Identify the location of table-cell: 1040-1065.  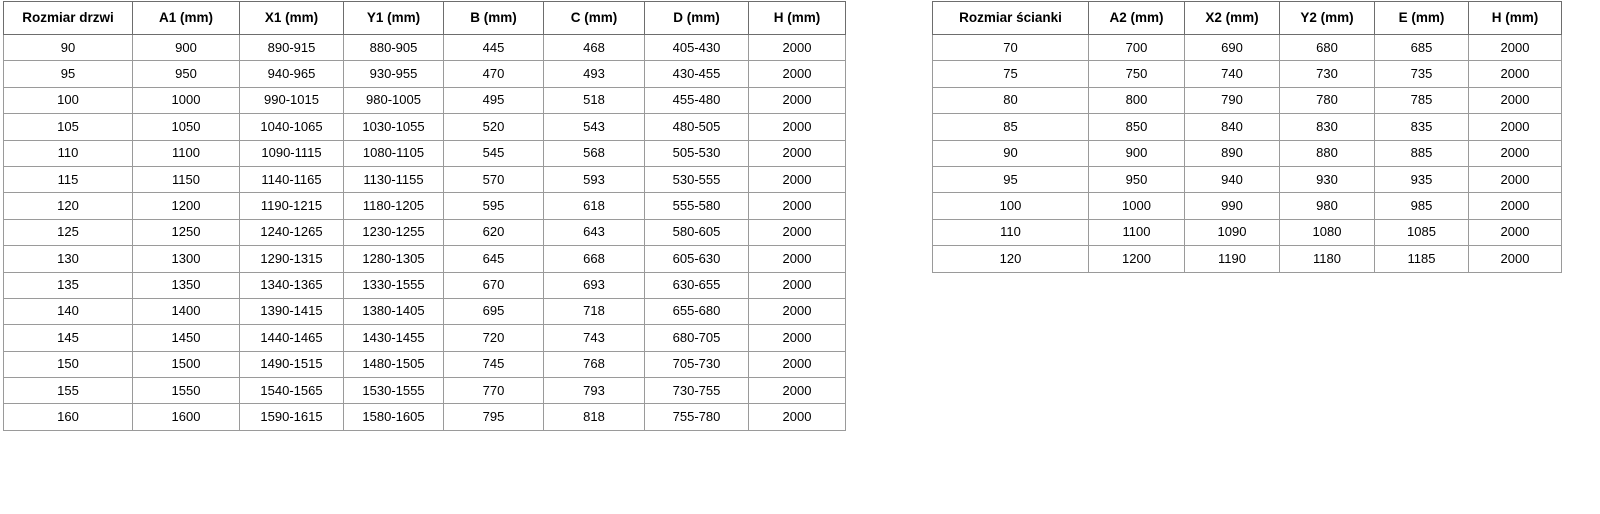
(291, 127).